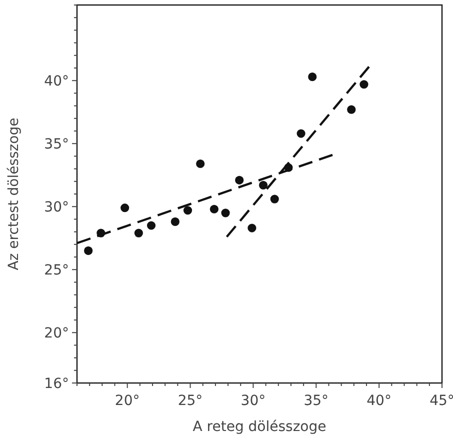  Describe the element at coordinates (56, 144) in the screenshot. I see `y-tick-label: 35°` at that location.